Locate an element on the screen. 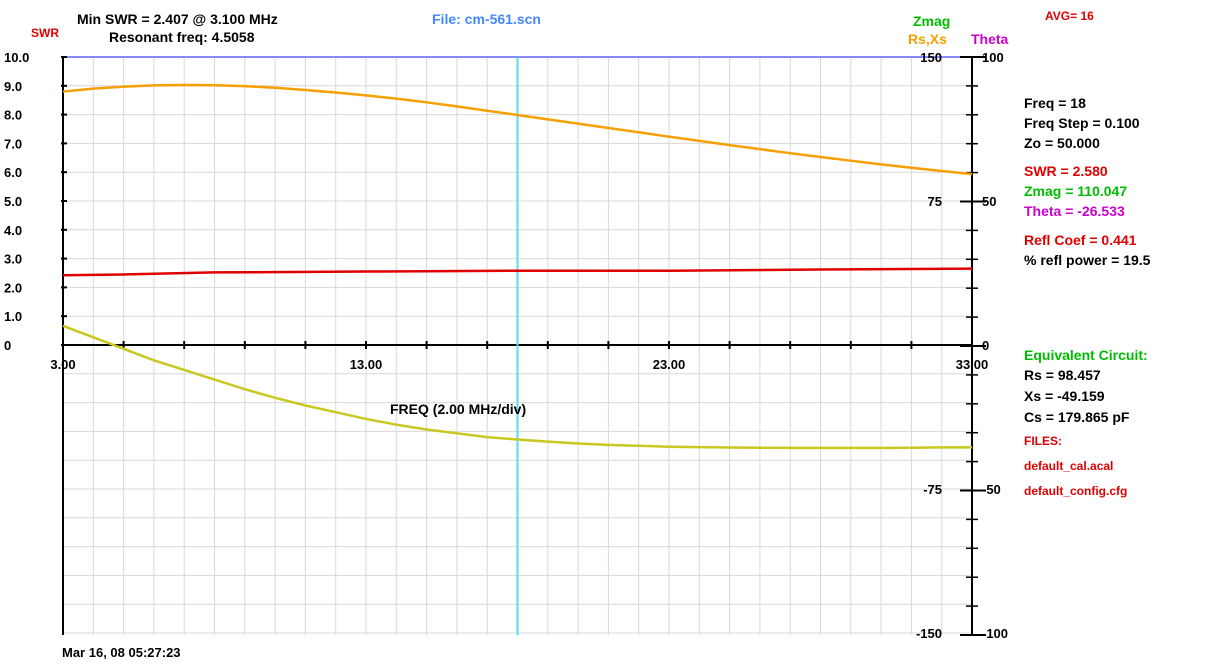 Image resolution: width=1211 pixels, height=666 pixels. xs-readout: Xs = -49.159 is located at coordinates (1064, 396).